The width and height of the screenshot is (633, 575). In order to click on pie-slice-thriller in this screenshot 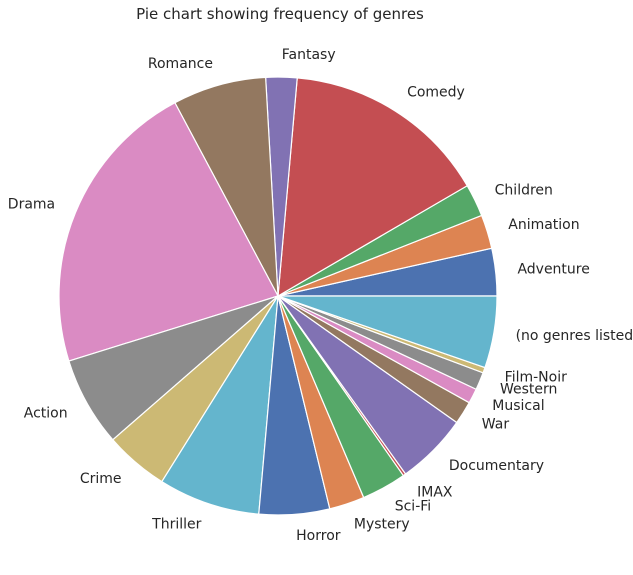, I will do `click(219, 405)`.